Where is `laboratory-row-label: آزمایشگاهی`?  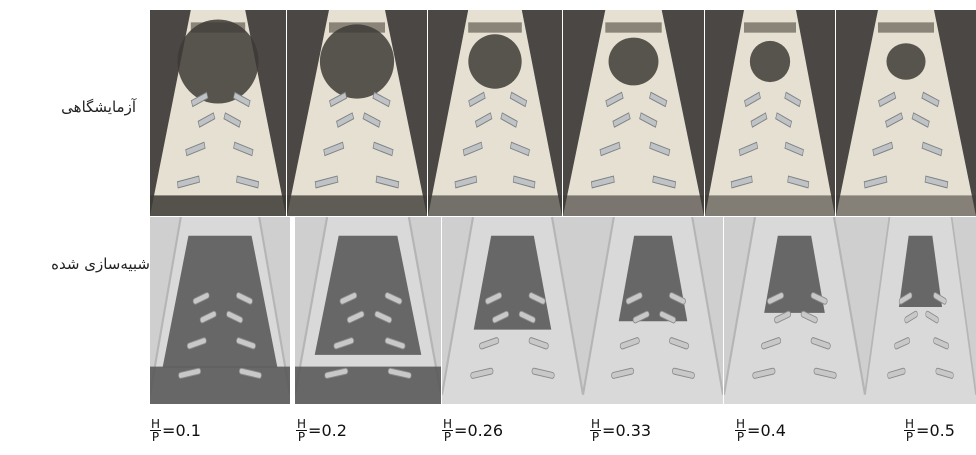
laboratory-row-label: آزمایشگاهی is located at coordinates (98, 107).